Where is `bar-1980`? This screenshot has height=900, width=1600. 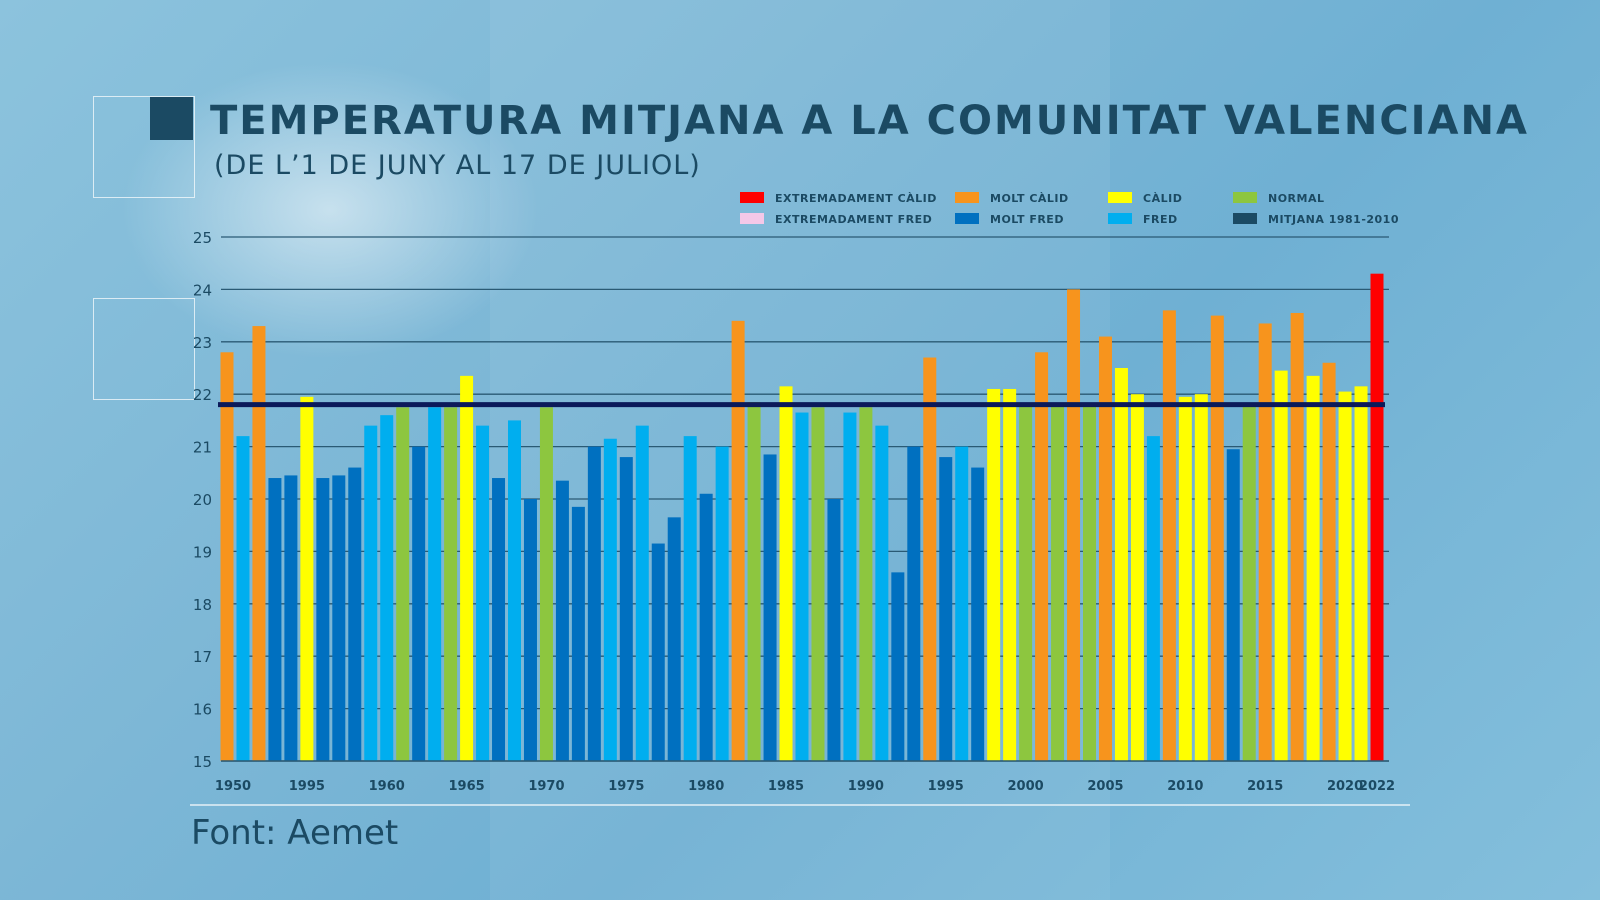 bar-1980 is located at coordinates (706, 627).